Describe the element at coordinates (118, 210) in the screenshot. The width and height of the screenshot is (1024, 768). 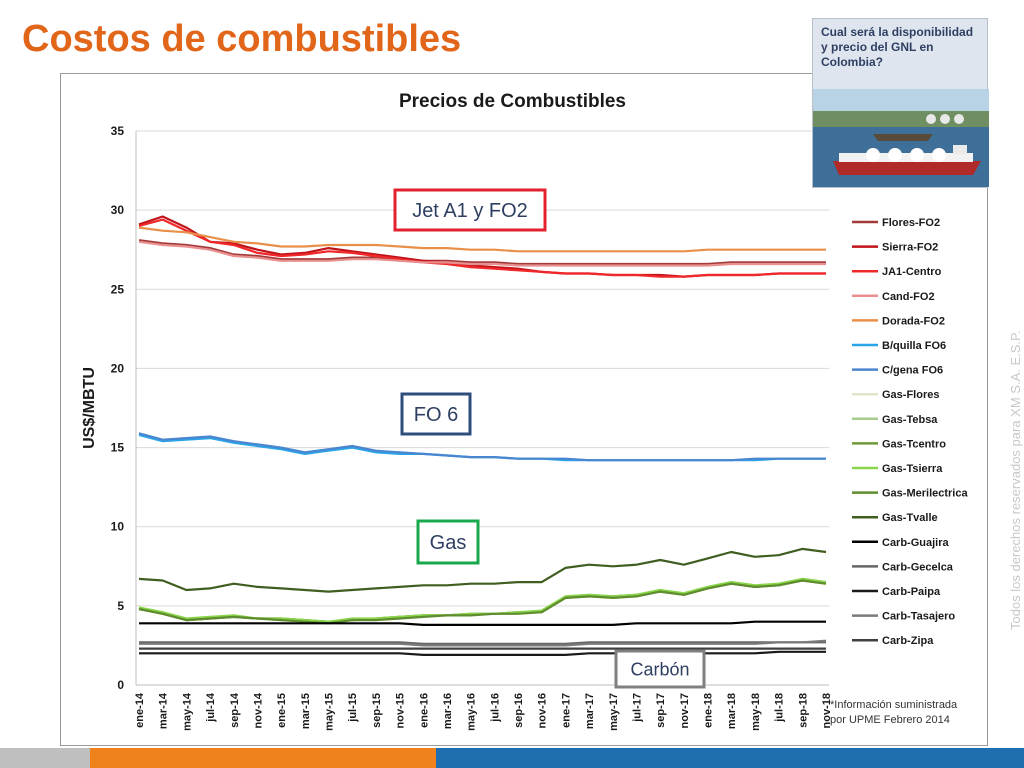
I see `y-tick-label: 30` at that location.